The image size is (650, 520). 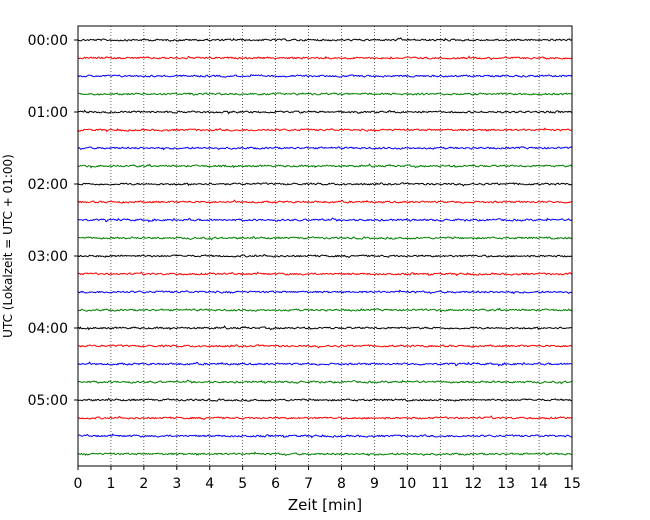 What do you see at coordinates (242, 484) in the screenshot?
I see `x-tick-label: 5` at bounding box center [242, 484].